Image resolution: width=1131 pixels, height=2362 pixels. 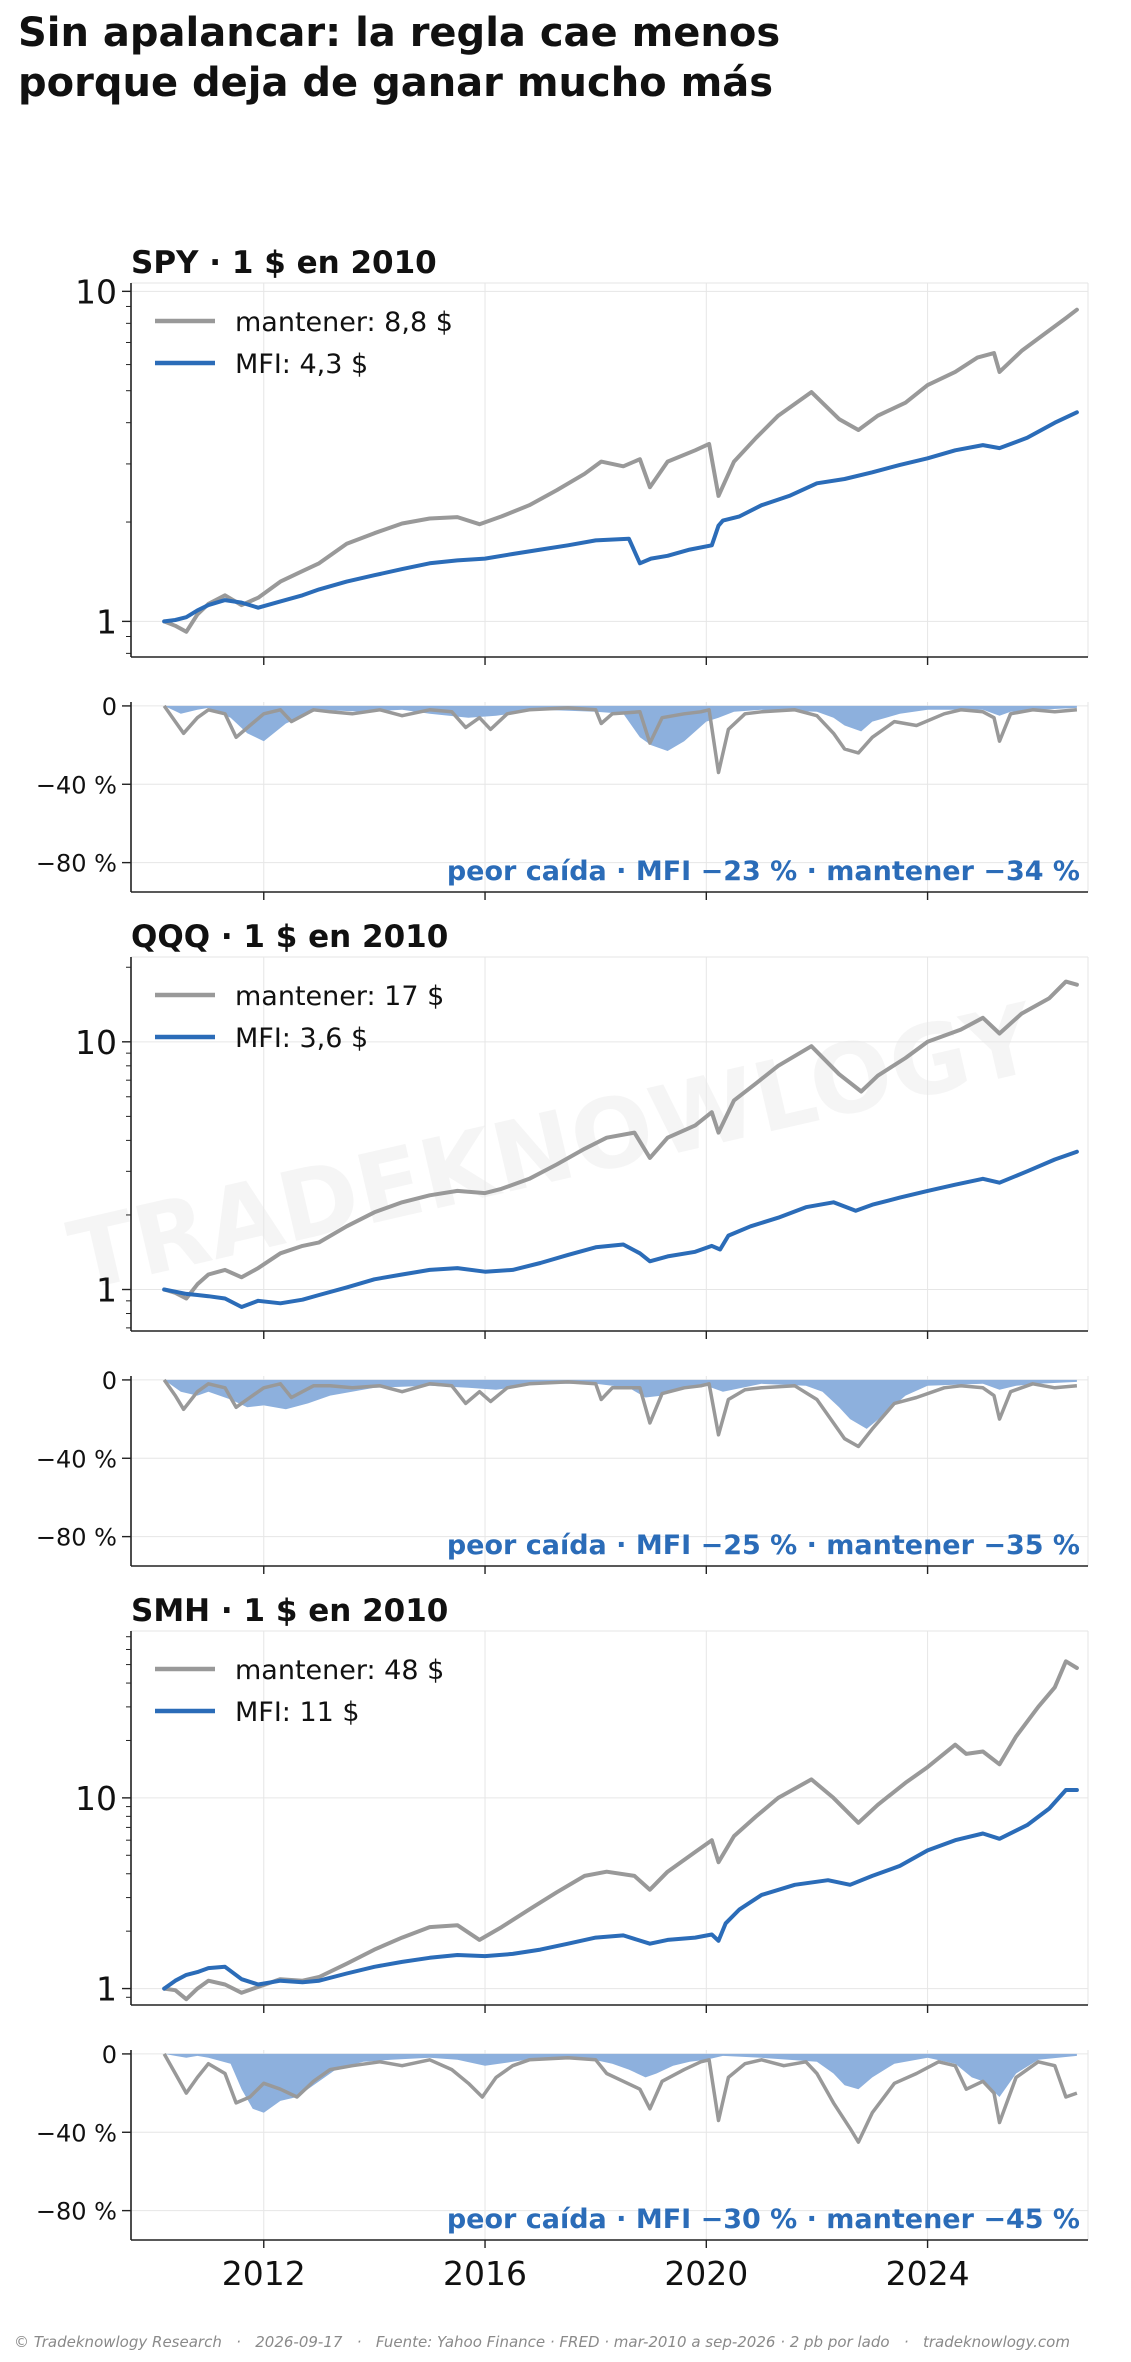 What do you see at coordinates (284, 263) in the screenshot?
I see `panel-title: SPY · 1 $ en 2010` at bounding box center [284, 263].